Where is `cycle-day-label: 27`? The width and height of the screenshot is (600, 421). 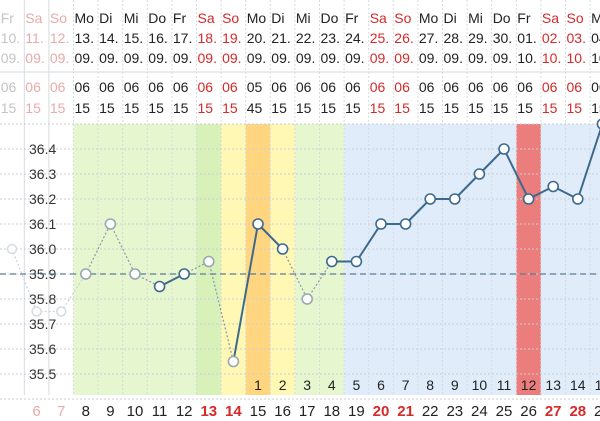
cycle-day-label: 27 is located at coordinates (553, 411).